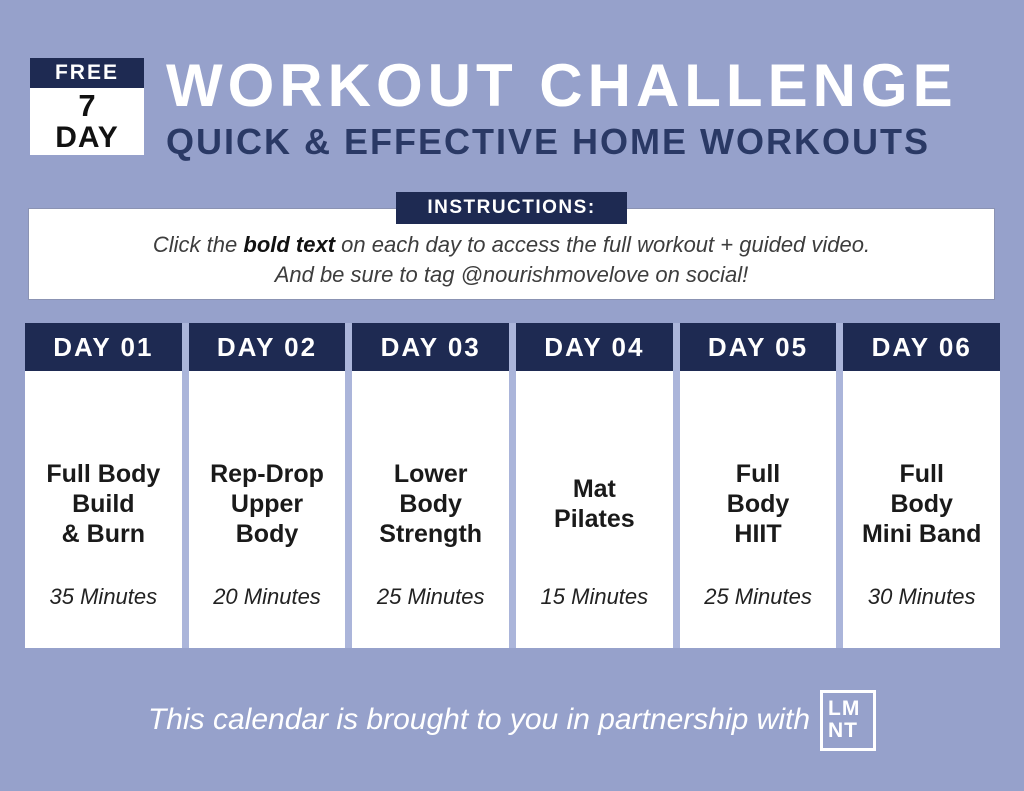 The height and width of the screenshot is (791, 1024). What do you see at coordinates (289, 245) in the screenshot?
I see `instructions-line1-bold: bold text` at bounding box center [289, 245].